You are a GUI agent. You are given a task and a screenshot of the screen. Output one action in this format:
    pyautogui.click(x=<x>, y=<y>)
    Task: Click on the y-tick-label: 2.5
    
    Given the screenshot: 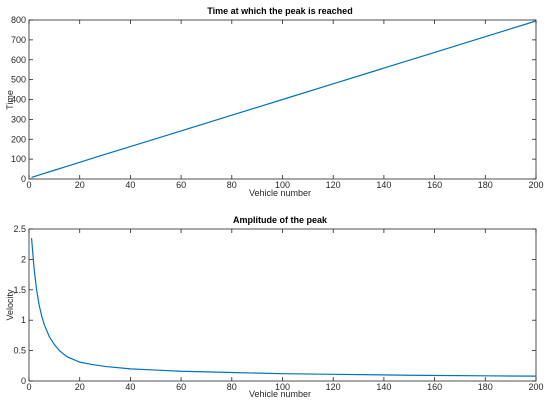 What is the action you would take?
    pyautogui.click(x=19, y=229)
    